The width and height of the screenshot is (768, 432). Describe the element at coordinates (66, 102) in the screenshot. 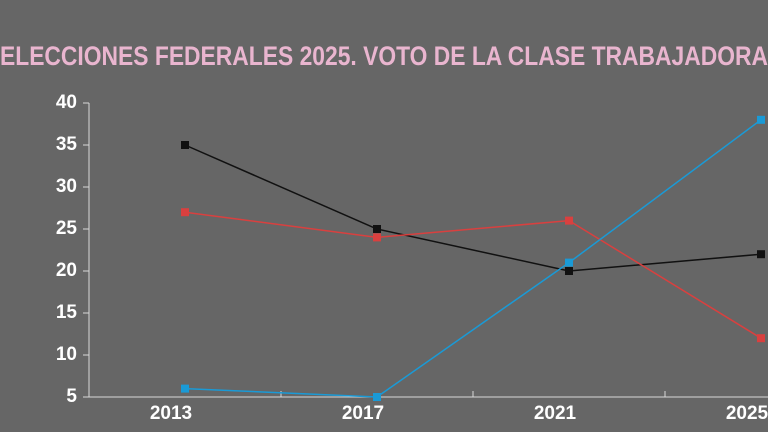

I see `y-tick-label: 40` at that location.